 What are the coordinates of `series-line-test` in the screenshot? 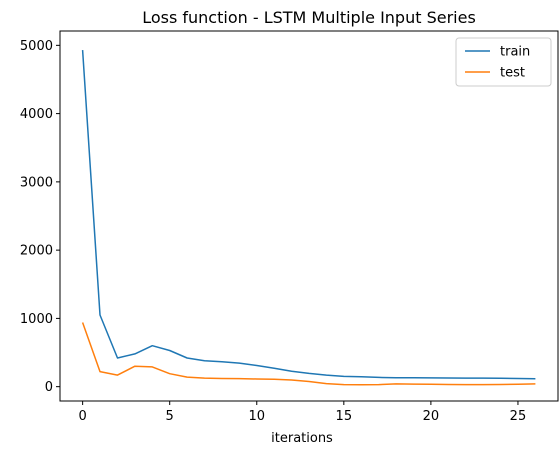 It's located at (308, 354).